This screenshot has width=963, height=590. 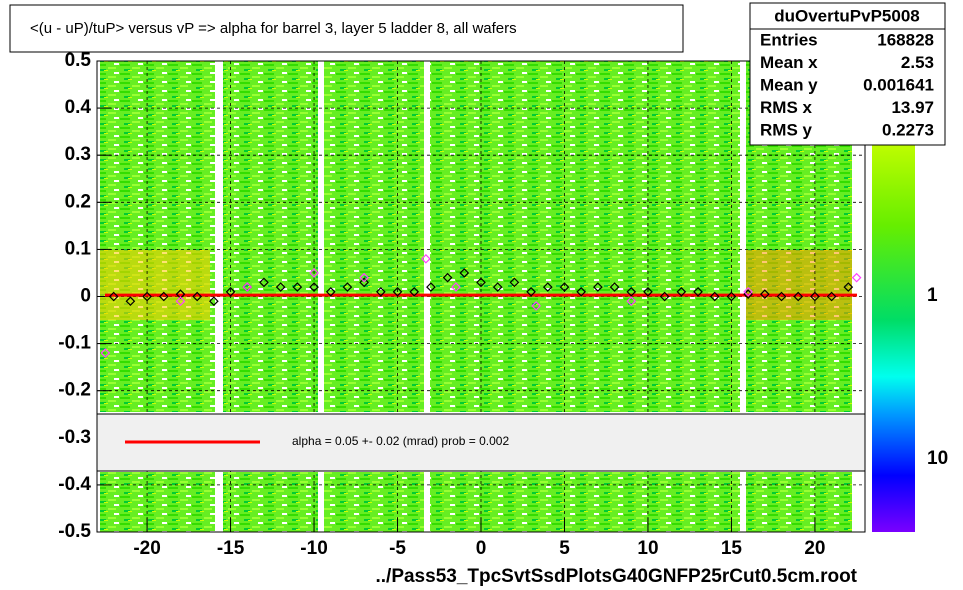 I want to click on x-tick-label: -20, so click(x=146, y=548).